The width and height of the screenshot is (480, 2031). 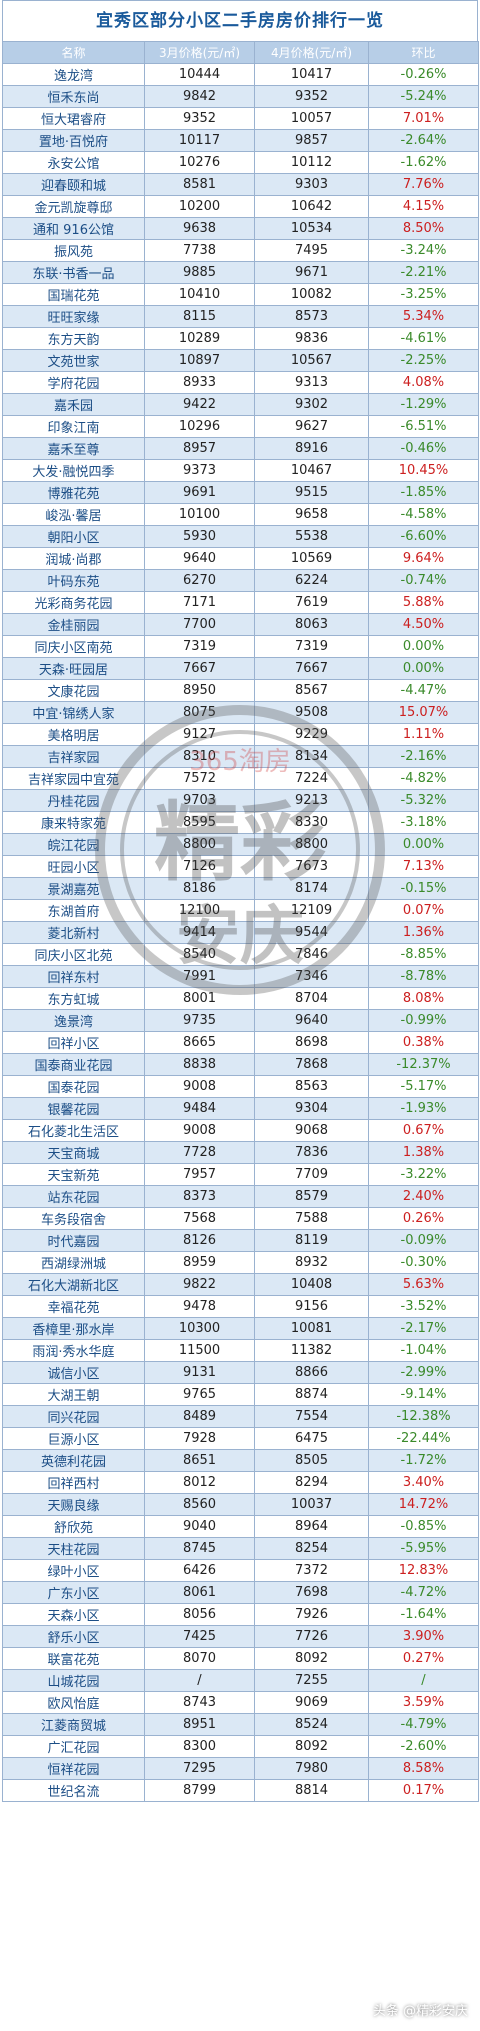 I want to click on table-row: 舒乐小区 7425 7726 3.90%, so click(x=240, y=1636).